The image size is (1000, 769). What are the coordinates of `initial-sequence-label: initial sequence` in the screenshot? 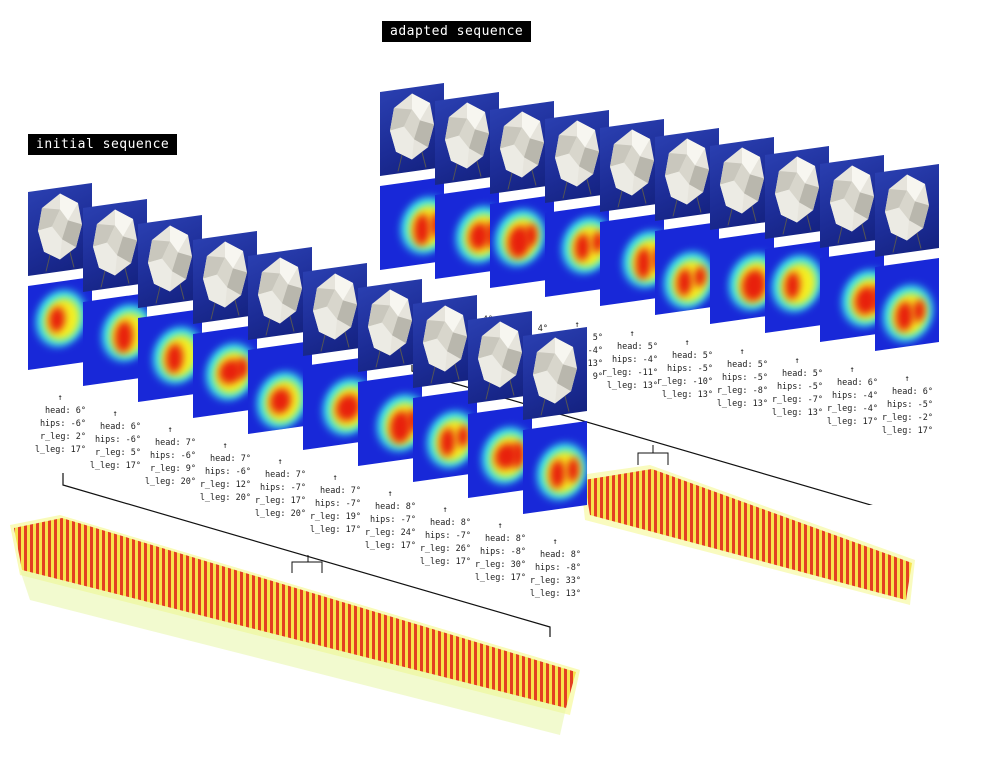 It's located at (103, 144).